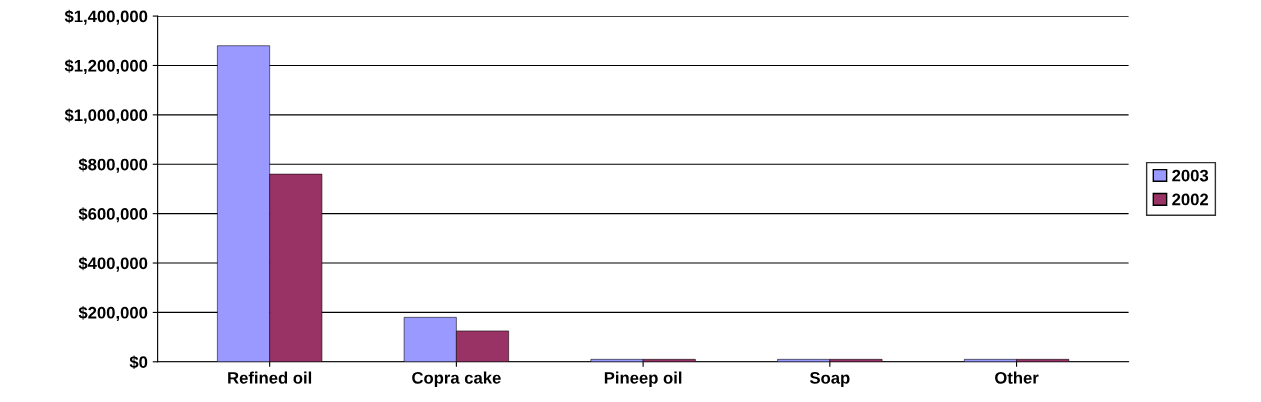 This screenshot has height=402, width=1261. Describe the element at coordinates (113, 165) in the screenshot. I see `y-tick-label: $800,000` at that location.